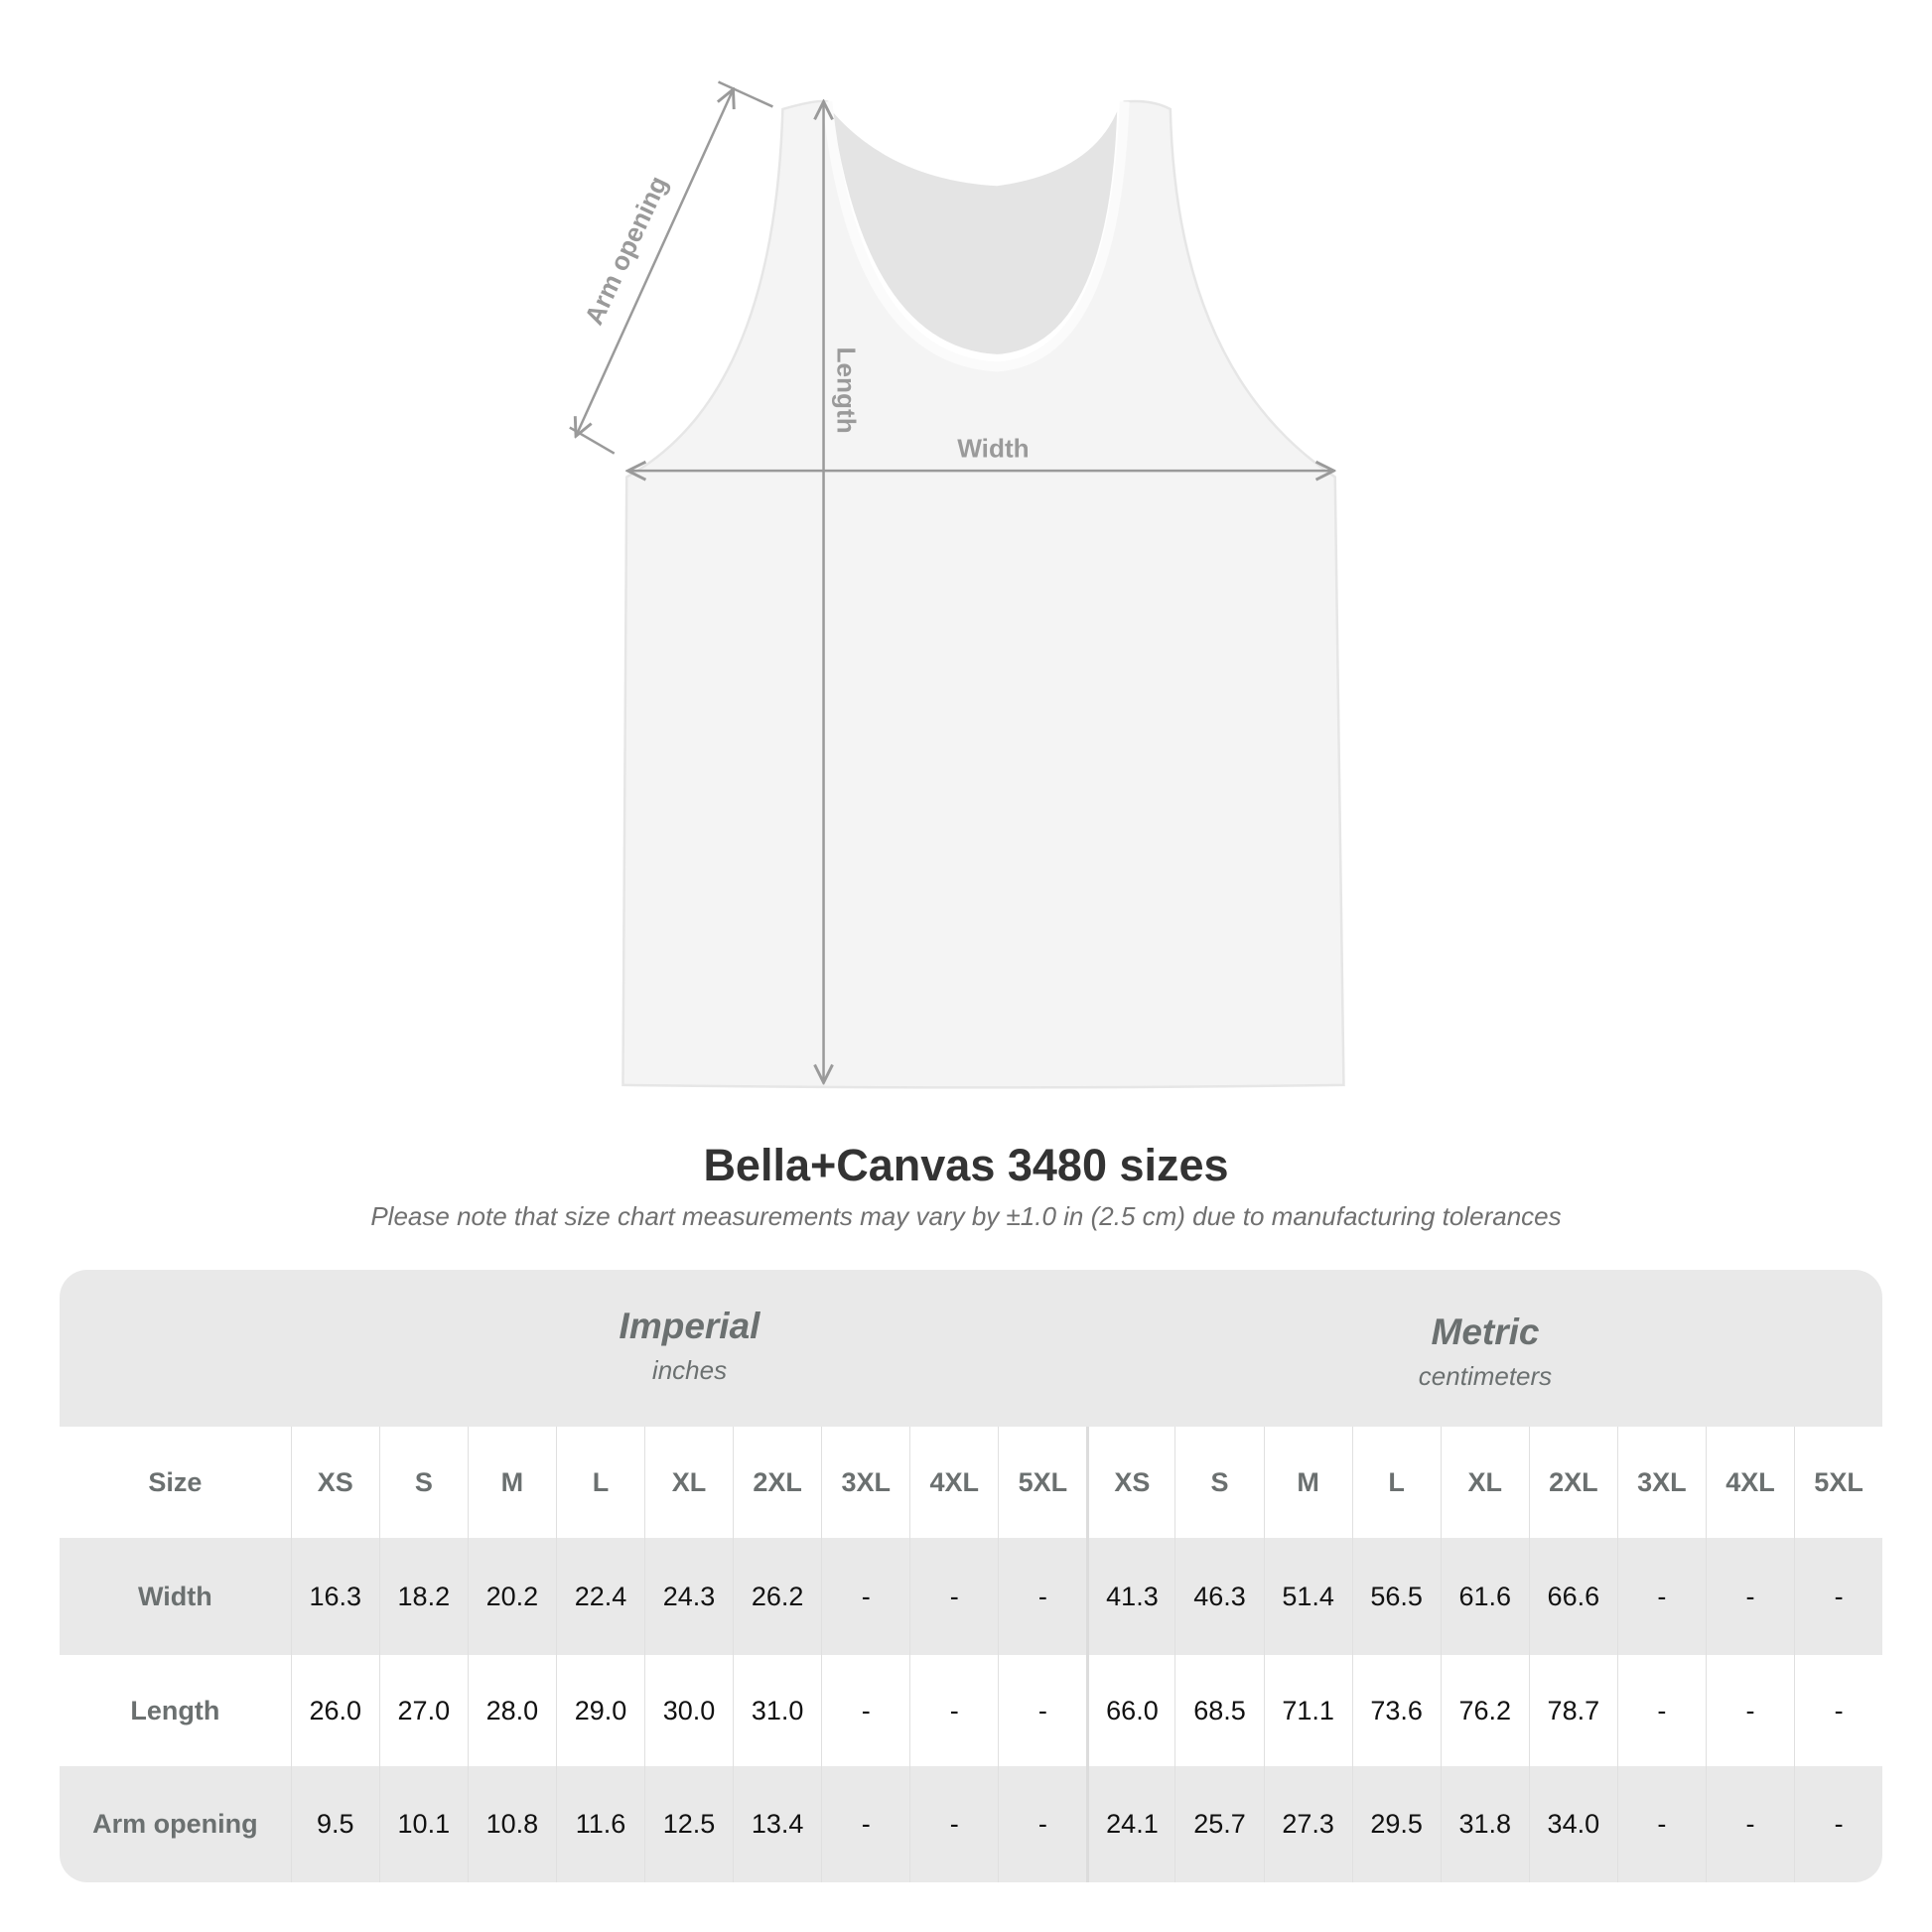 This screenshot has width=1932, height=1932. I want to click on imperial-value-cell: 10.8, so click(512, 1824).